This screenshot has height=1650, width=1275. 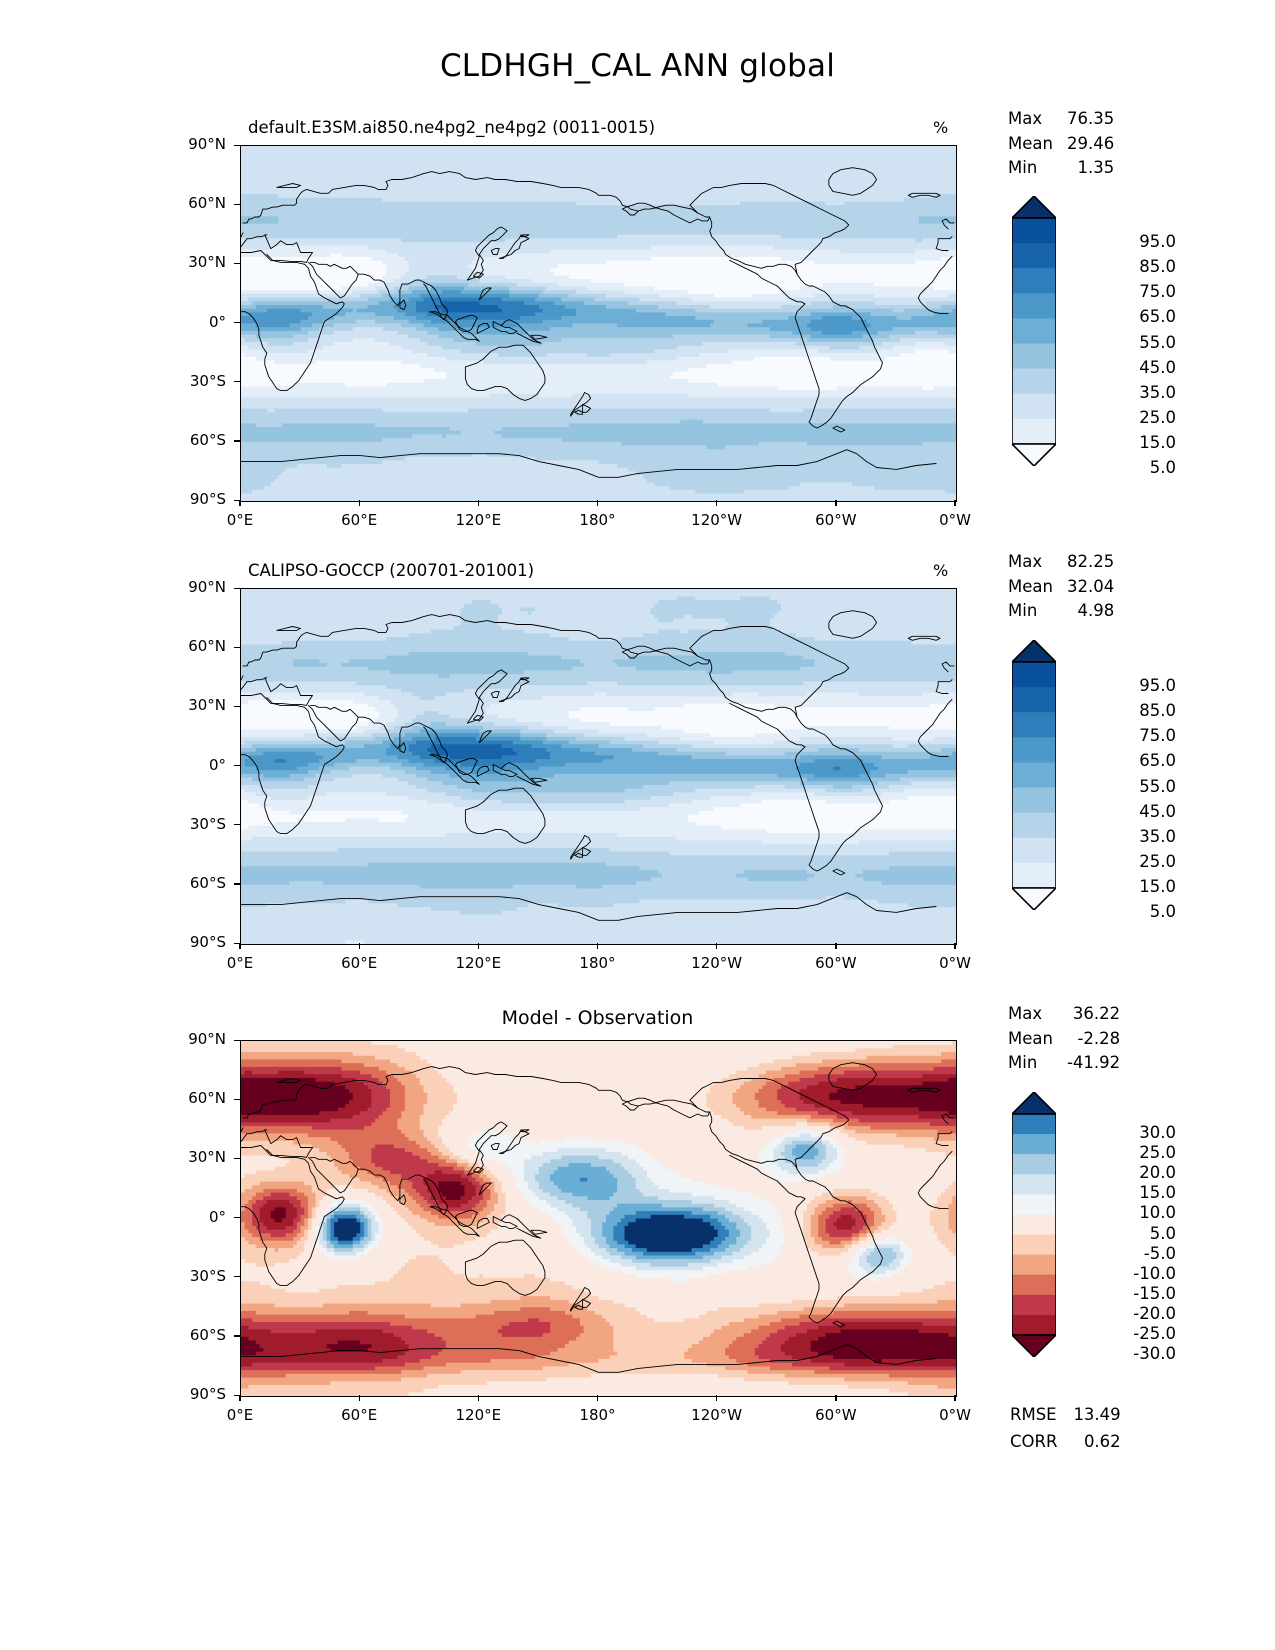 What do you see at coordinates (1157, 342) in the screenshot?
I see `colorbar-tick-label: 55.0` at bounding box center [1157, 342].